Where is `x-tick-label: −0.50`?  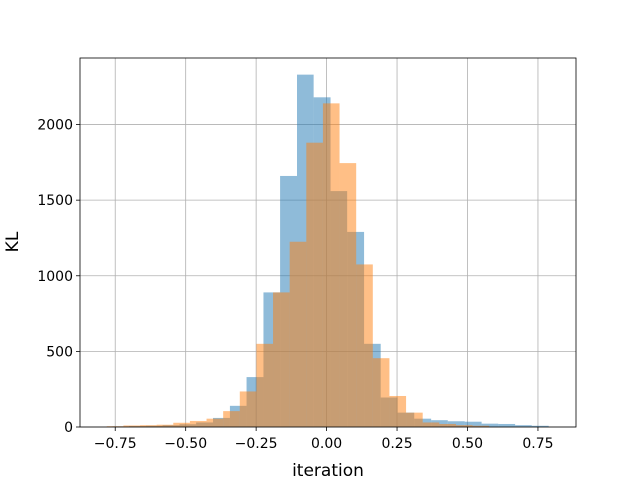
x-tick-label: −0.50 is located at coordinates (185, 444).